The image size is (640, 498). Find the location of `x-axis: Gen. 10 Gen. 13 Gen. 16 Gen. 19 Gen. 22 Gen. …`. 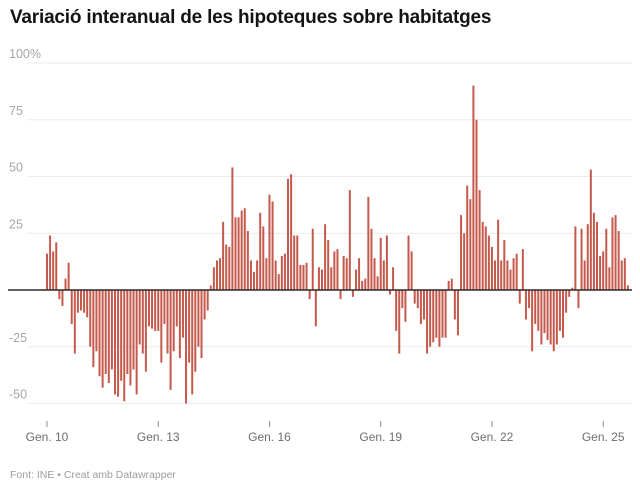

x-axis: Gen. 10 Gen. 13 Gen. 16 Gen. 19 Gen. 22 Gen. … is located at coordinates (325, 432).